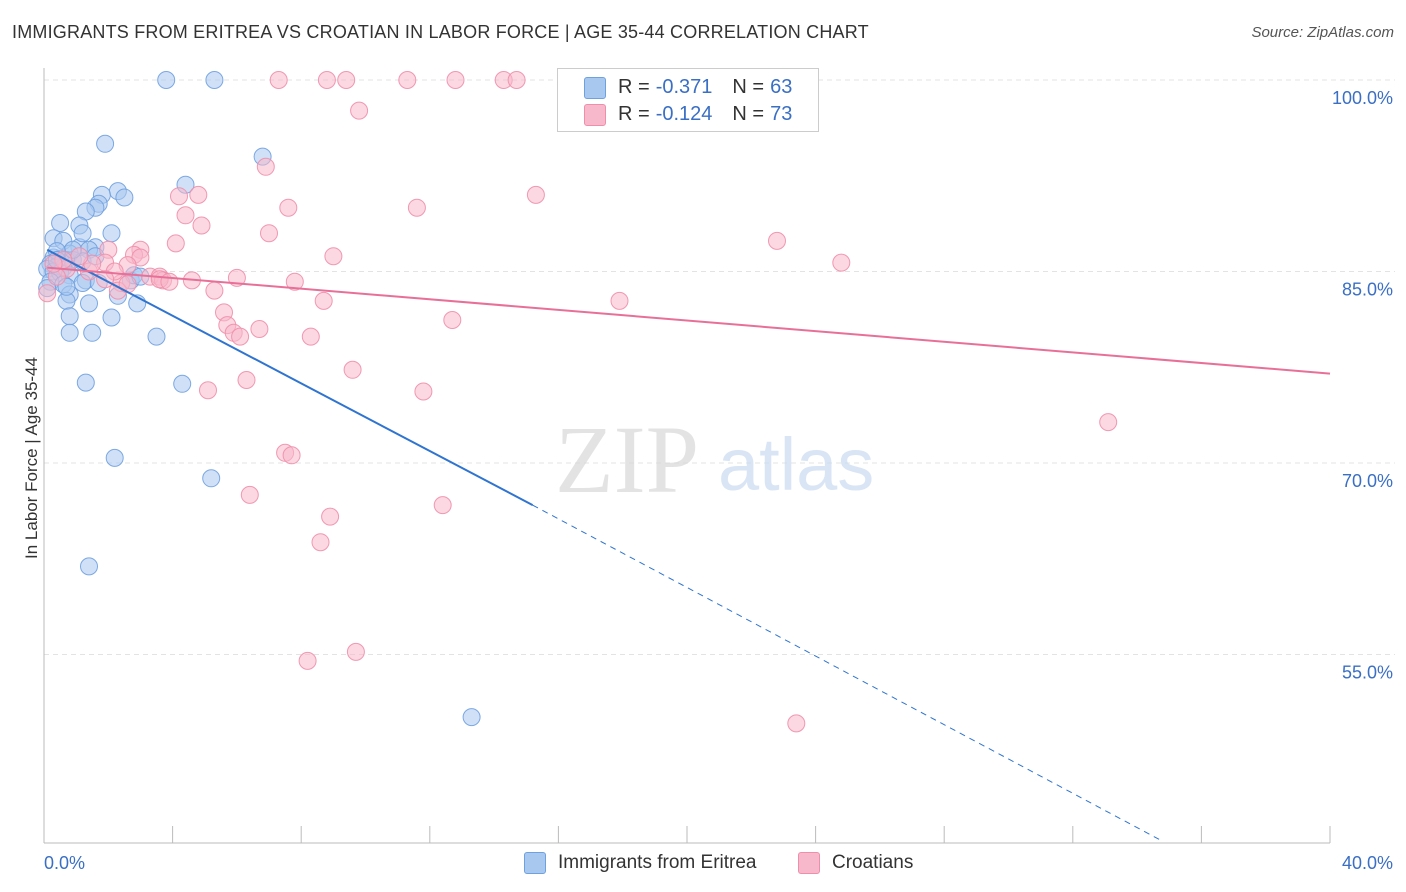 The width and height of the screenshot is (1406, 892). What do you see at coordinates (535, 863) in the screenshot?
I see `series-swatch-eritrea` at bounding box center [535, 863].